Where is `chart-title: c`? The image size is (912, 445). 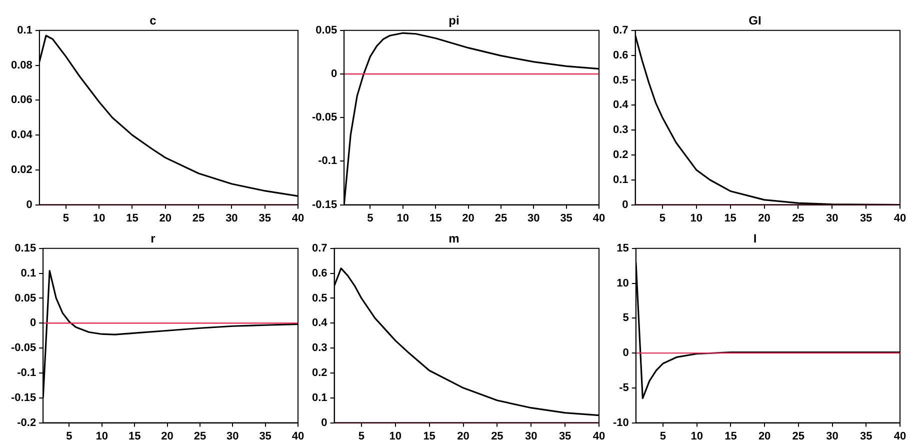 chart-title: c is located at coordinates (153, 21).